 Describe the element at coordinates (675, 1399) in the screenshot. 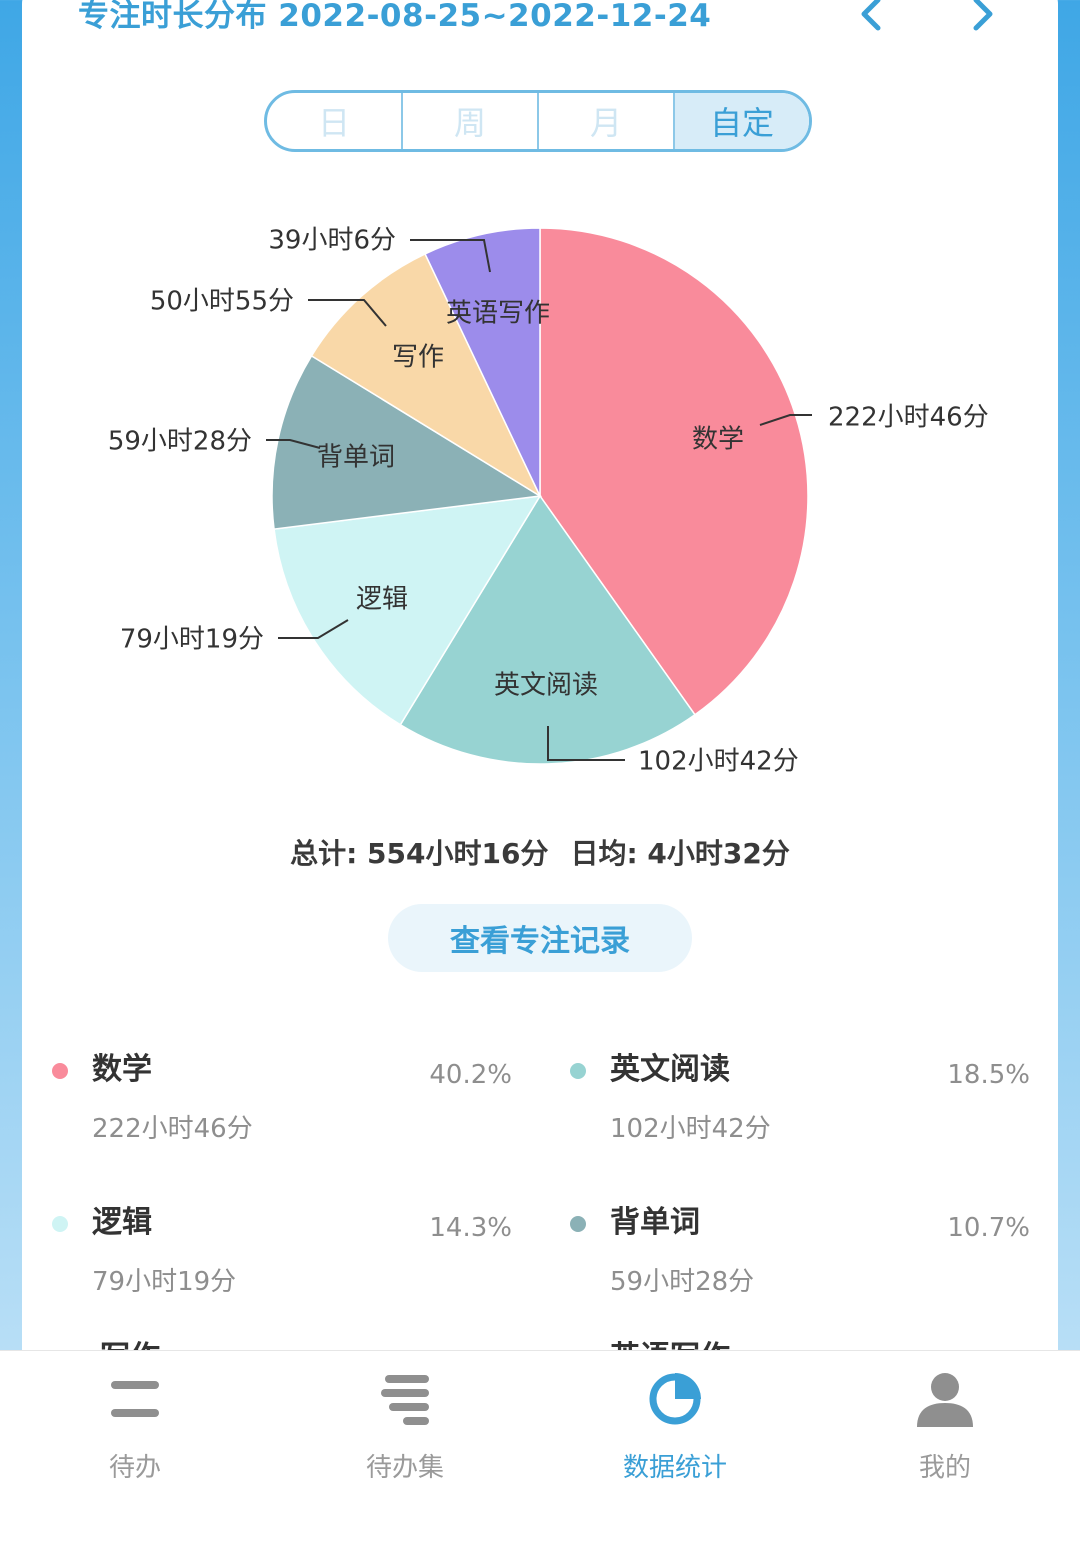

I see `pie-chart-icon` at that location.